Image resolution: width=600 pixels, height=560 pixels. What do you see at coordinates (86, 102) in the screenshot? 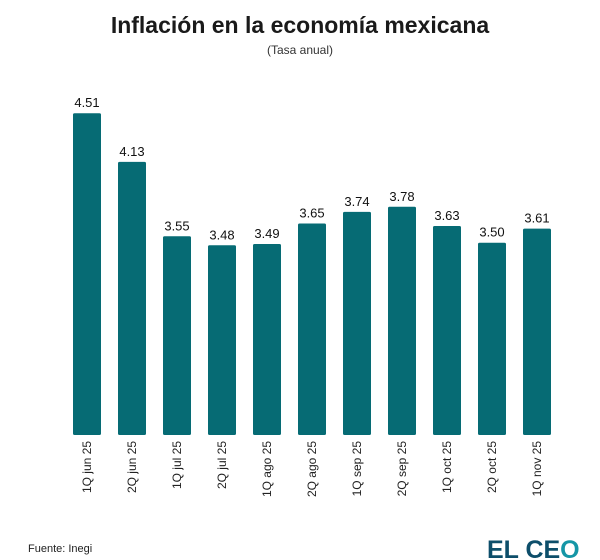
I see `data-label: 4.51` at bounding box center [86, 102].